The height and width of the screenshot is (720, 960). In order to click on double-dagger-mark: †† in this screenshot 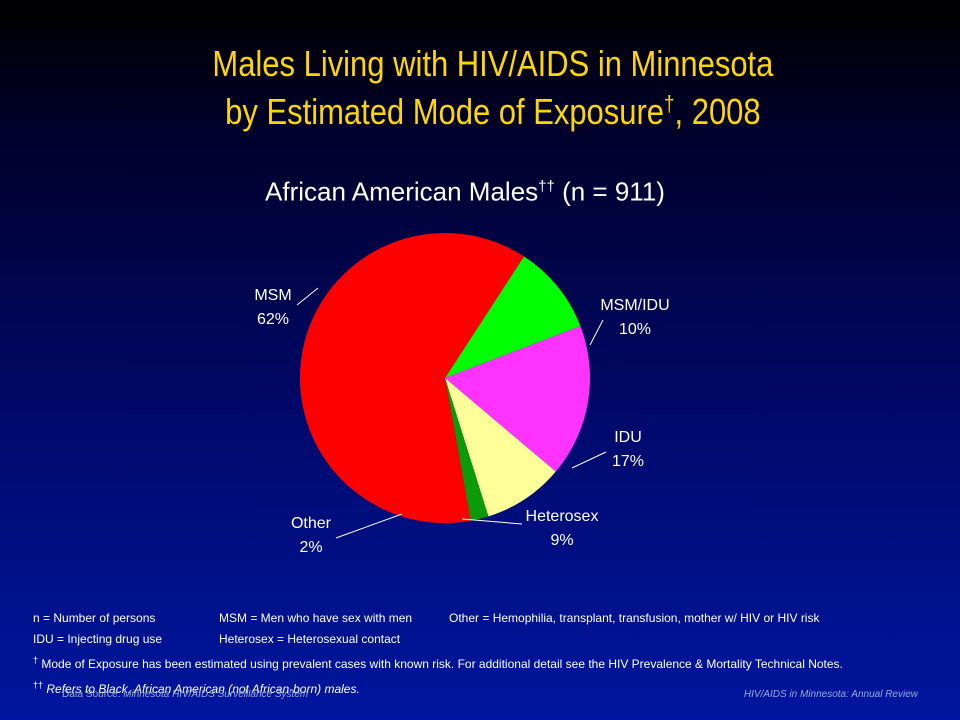, I will do `click(546, 186)`.